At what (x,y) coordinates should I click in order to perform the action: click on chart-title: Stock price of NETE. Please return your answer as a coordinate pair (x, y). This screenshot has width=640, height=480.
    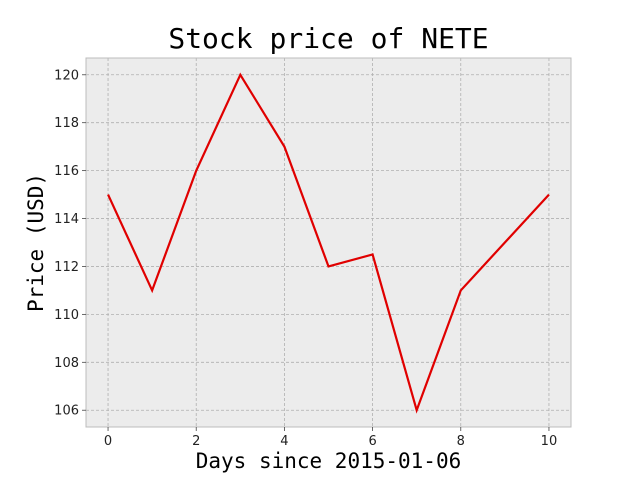
    Looking at the image, I should click on (328, 38).